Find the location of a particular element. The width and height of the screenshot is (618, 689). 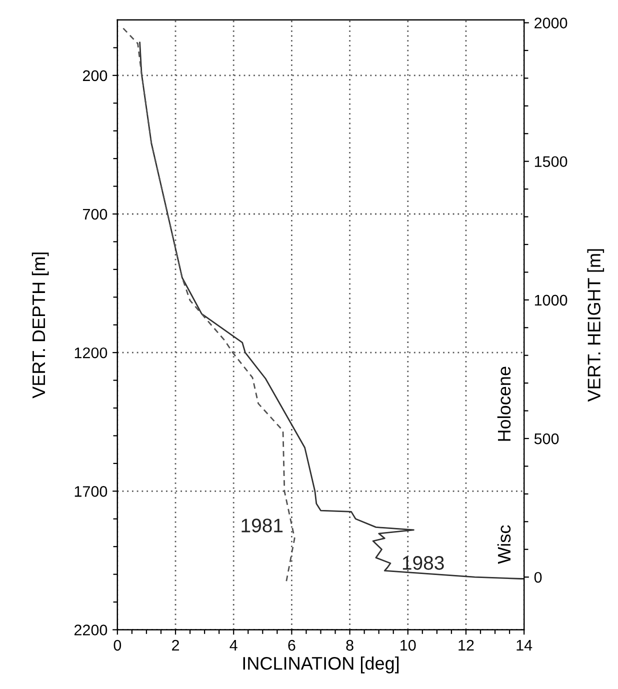

x-tick-label: 10 is located at coordinates (408, 645).